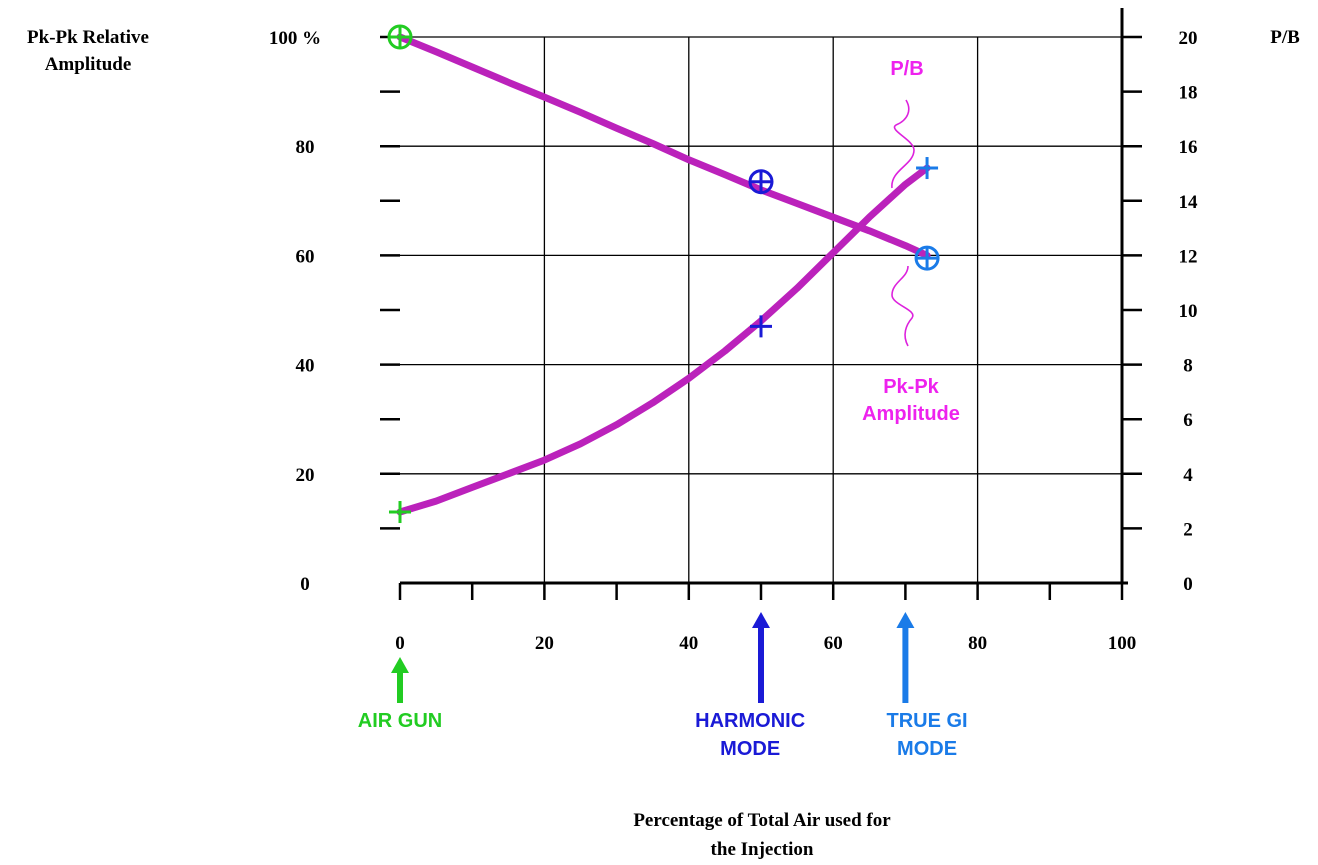 The width and height of the screenshot is (1318, 865). What do you see at coordinates (750, 721) in the screenshot?
I see `annotation-1-line-0: HARMONIC` at bounding box center [750, 721].